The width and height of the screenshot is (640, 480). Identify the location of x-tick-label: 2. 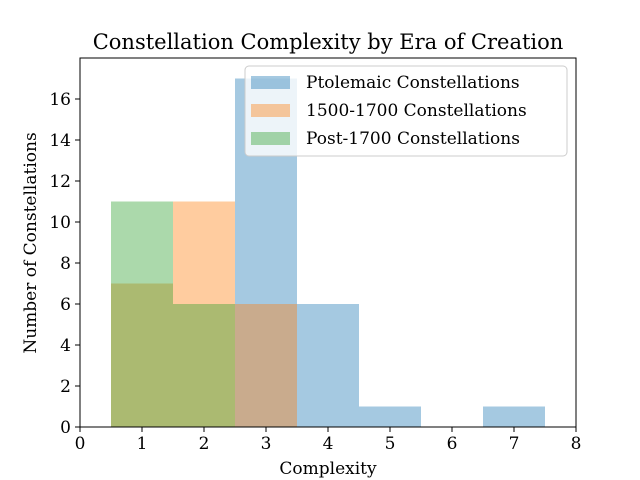
(204, 444).